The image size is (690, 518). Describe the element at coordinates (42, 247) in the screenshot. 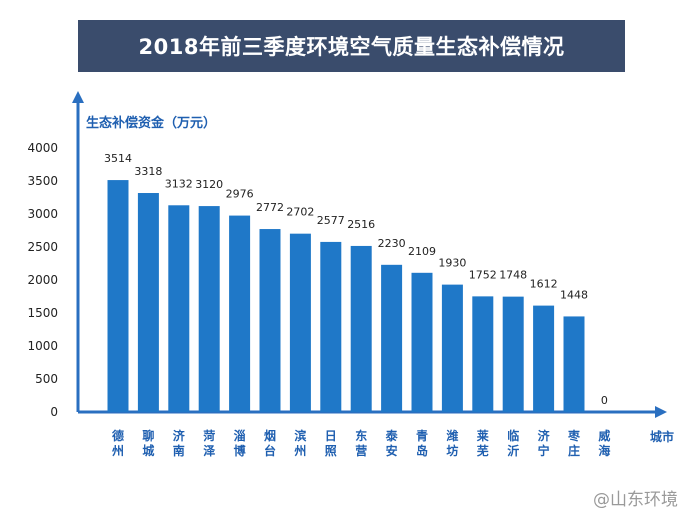

I see `y-tick-label: 2500` at that location.